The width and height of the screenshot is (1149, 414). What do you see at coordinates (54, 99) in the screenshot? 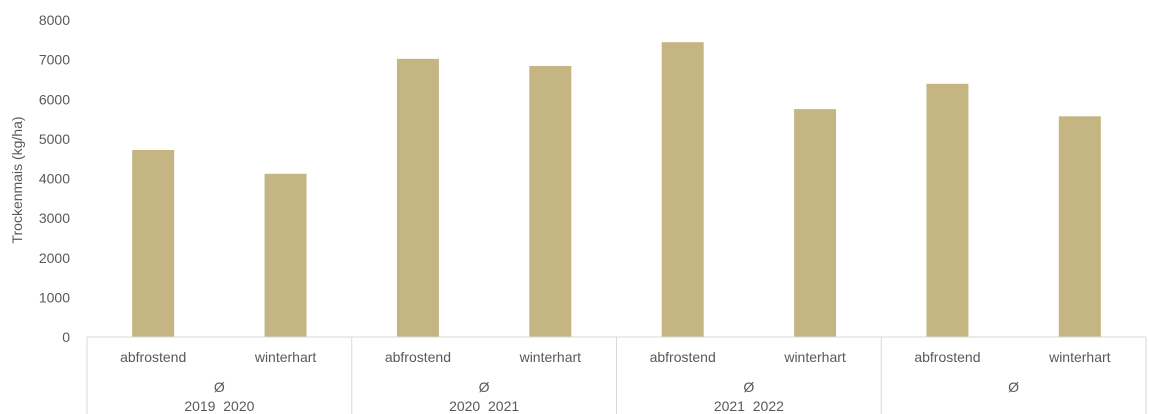
I see `y-tick-label: 6000` at bounding box center [54, 99].